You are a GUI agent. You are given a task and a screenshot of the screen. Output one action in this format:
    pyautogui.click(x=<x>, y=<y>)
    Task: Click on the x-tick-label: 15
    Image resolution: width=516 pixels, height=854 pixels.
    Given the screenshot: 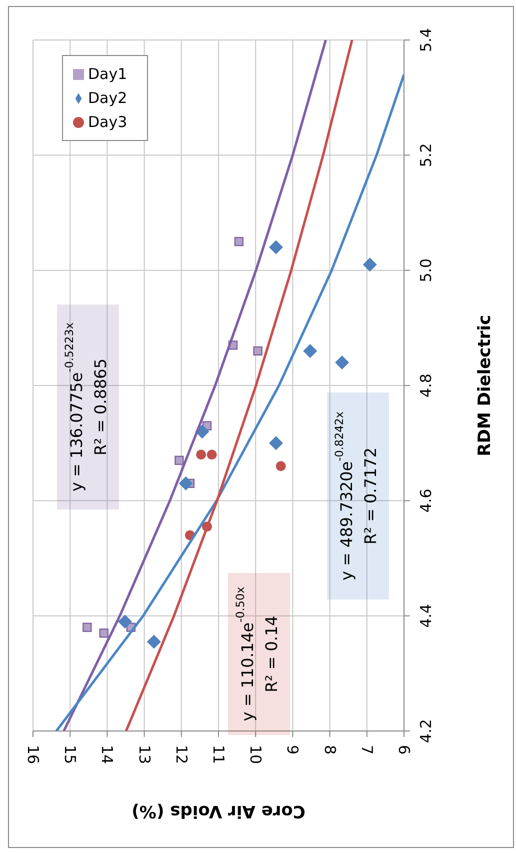 What is the action you would take?
    pyautogui.click(x=70, y=754)
    